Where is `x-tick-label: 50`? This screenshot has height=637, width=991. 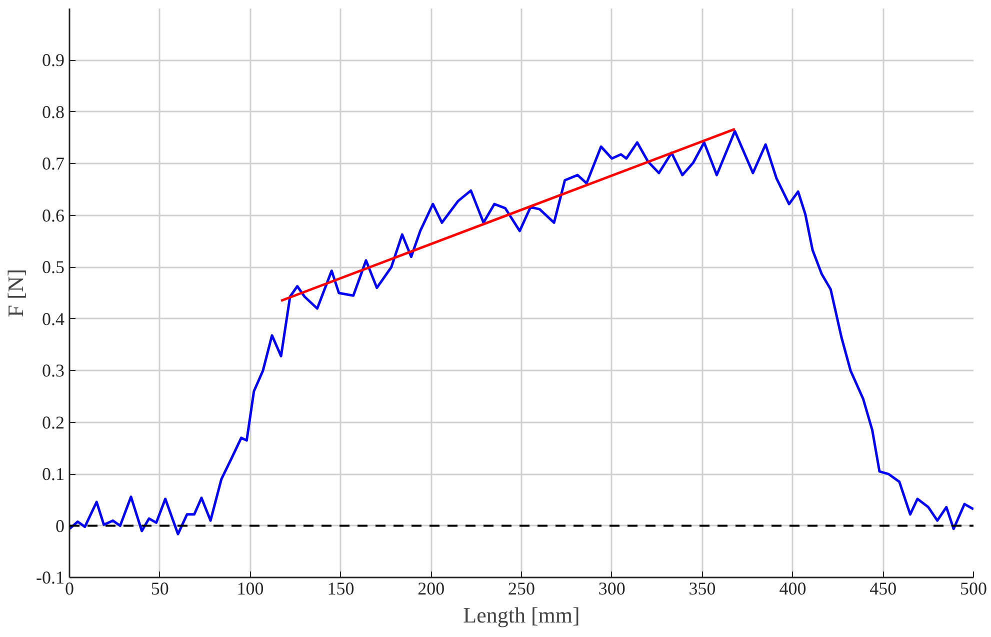 x-tick-label: 50 is located at coordinates (159, 588).